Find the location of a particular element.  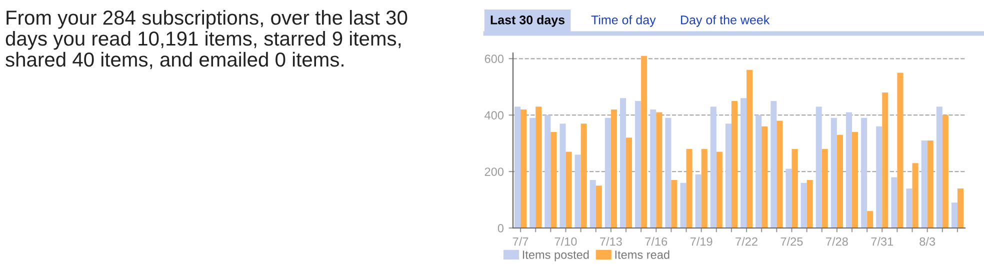

x-tick-label: 8/3 is located at coordinates (928, 241).